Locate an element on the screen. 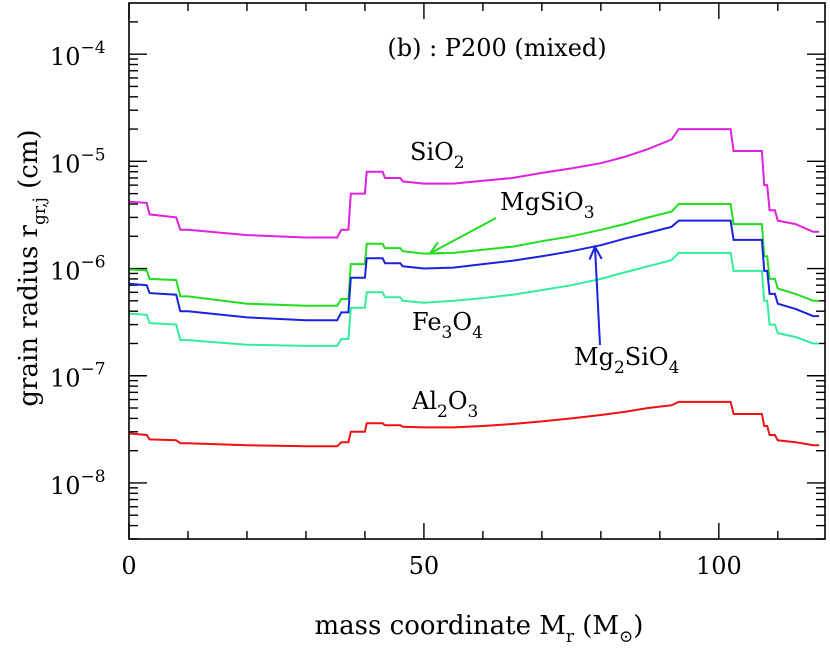 This screenshot has height=648, width=830. y-tick-label: 10⁻⁷ is located at coordinates (78, 376).